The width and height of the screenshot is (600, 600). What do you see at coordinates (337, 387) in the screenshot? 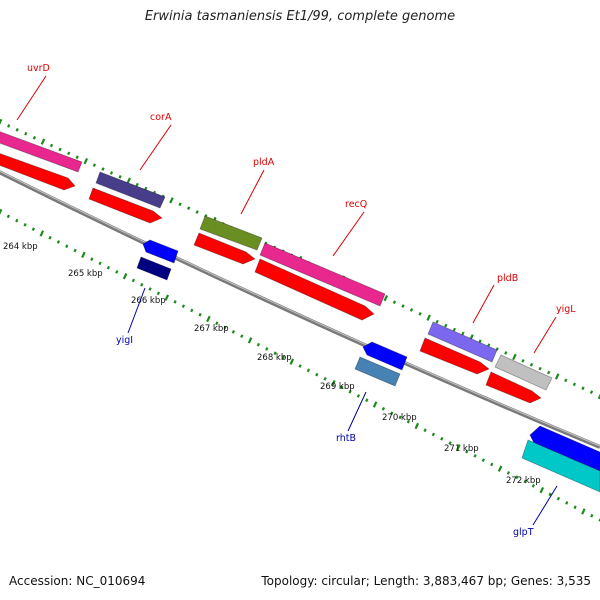
I see `scale-label: 269 kbp` at bounding box center [337, 387].